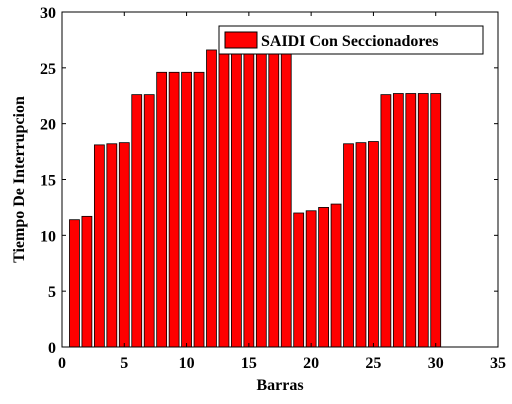 The height and width of the screenshot is (404, 512). Describe the element at coordinates (48, 181) in the screenshot. I see `y-tick-label-15: 15` at that location.